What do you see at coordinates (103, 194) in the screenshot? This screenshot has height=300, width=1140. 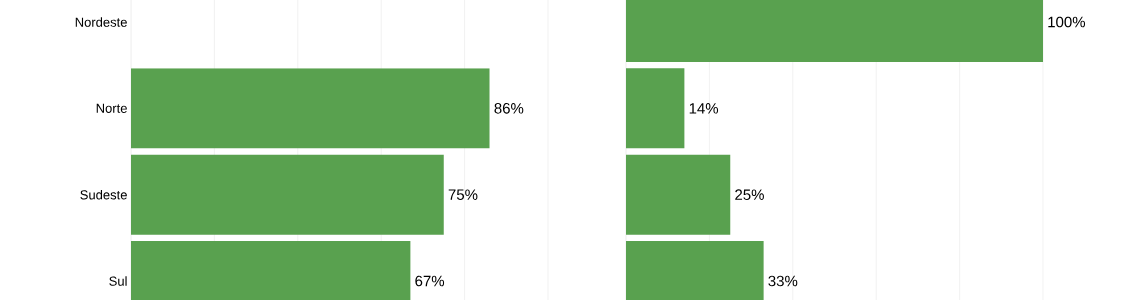 I see `y-tick-label: Sudeste` at bounding box center [103, 194].